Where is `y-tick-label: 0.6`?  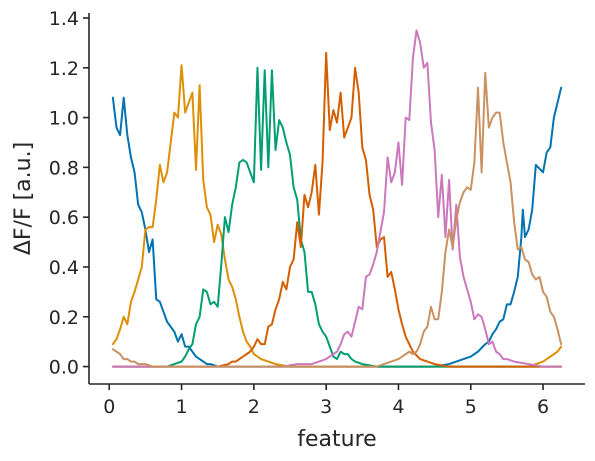
y-tick-label: 0.6 is located at coordinates (64, 218).